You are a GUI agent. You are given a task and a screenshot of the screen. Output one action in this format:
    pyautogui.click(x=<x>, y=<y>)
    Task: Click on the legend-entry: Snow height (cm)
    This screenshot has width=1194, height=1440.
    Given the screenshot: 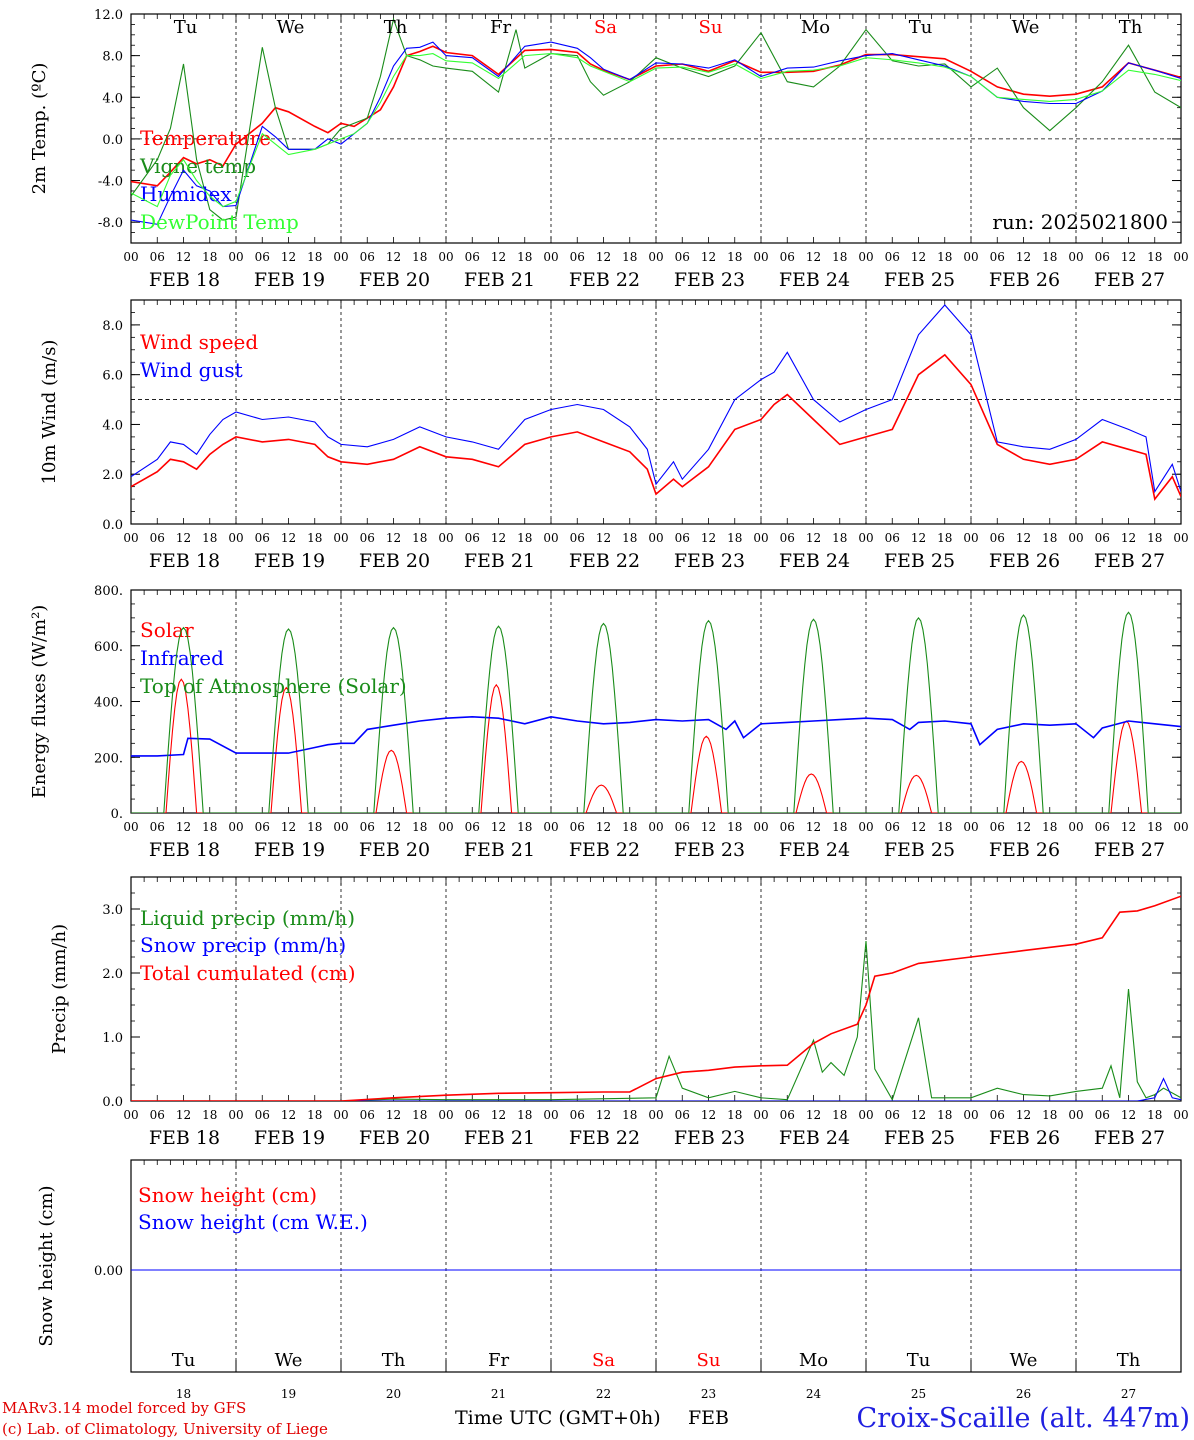 What is the action you would take?
    pyautogui.click(x=227, y=1195)
    